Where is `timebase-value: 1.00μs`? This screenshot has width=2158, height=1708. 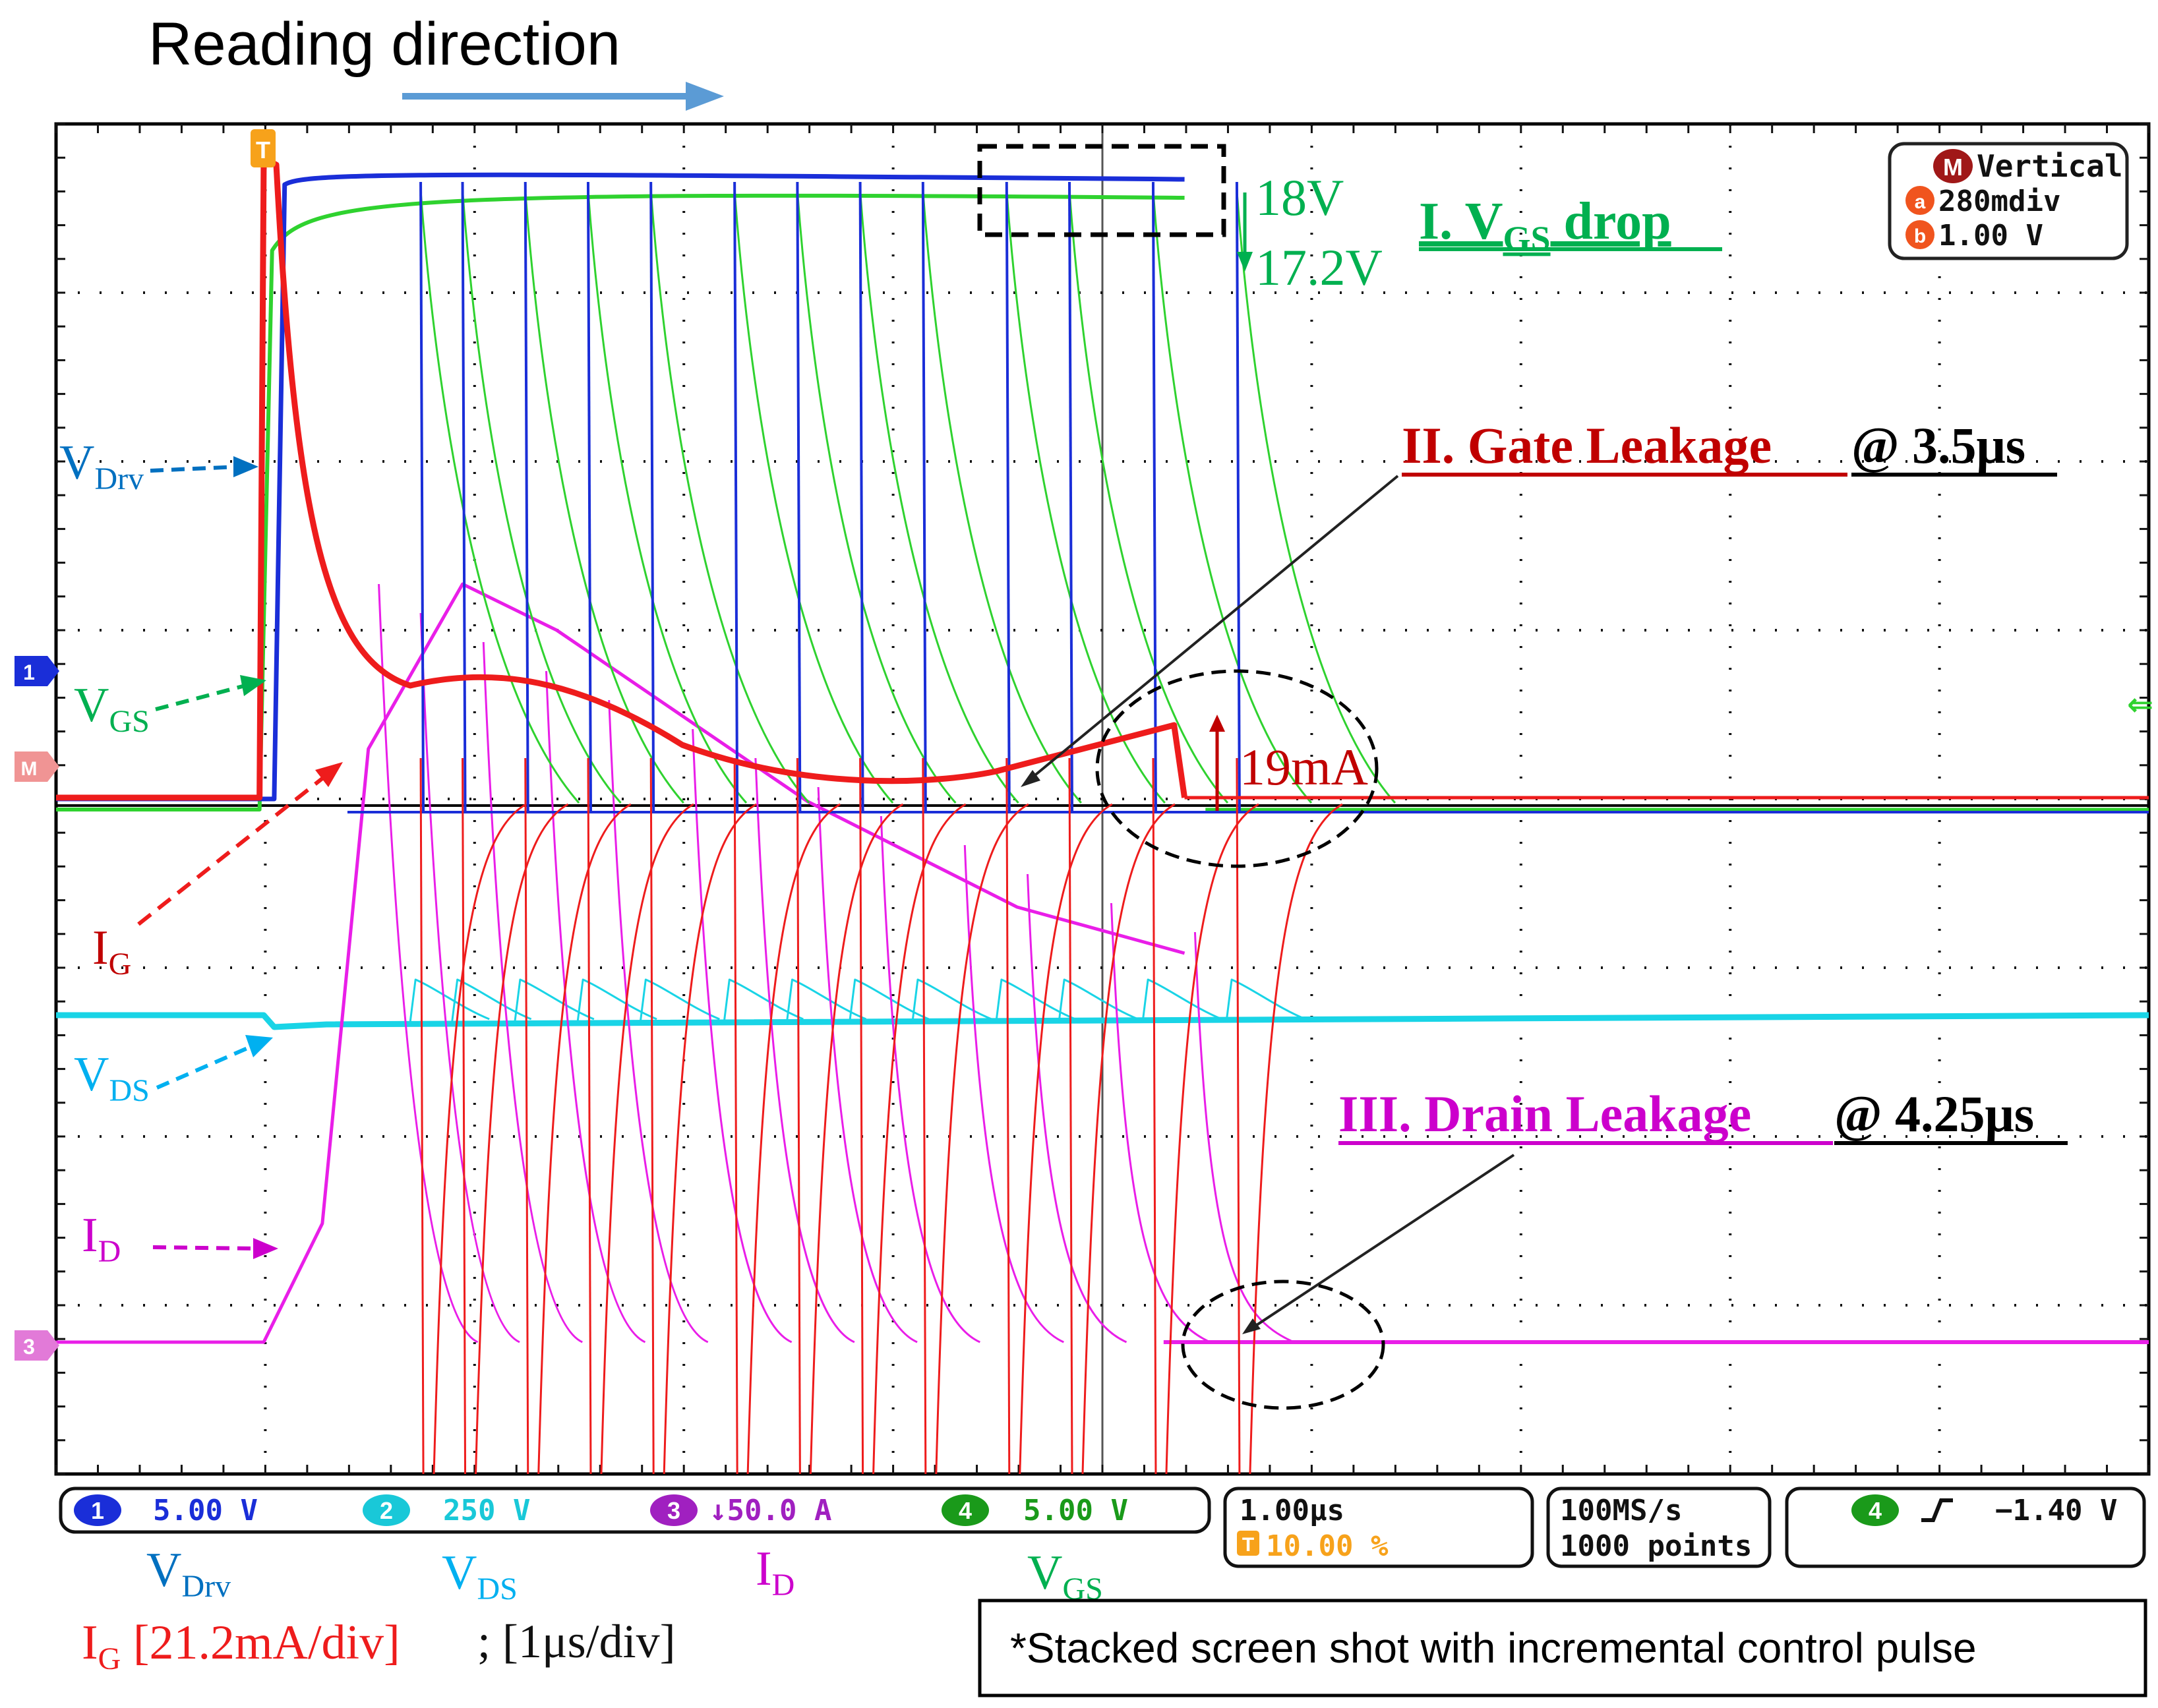 timebase-value: 1.00μs is located at coordinates (1292, 1511).